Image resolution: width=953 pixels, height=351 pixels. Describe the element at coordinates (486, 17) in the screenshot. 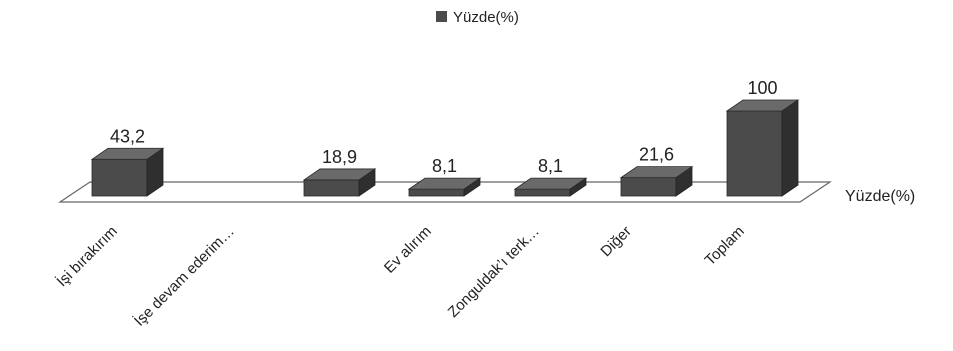

I see `legend-label: Yüzde(%)` at that location.